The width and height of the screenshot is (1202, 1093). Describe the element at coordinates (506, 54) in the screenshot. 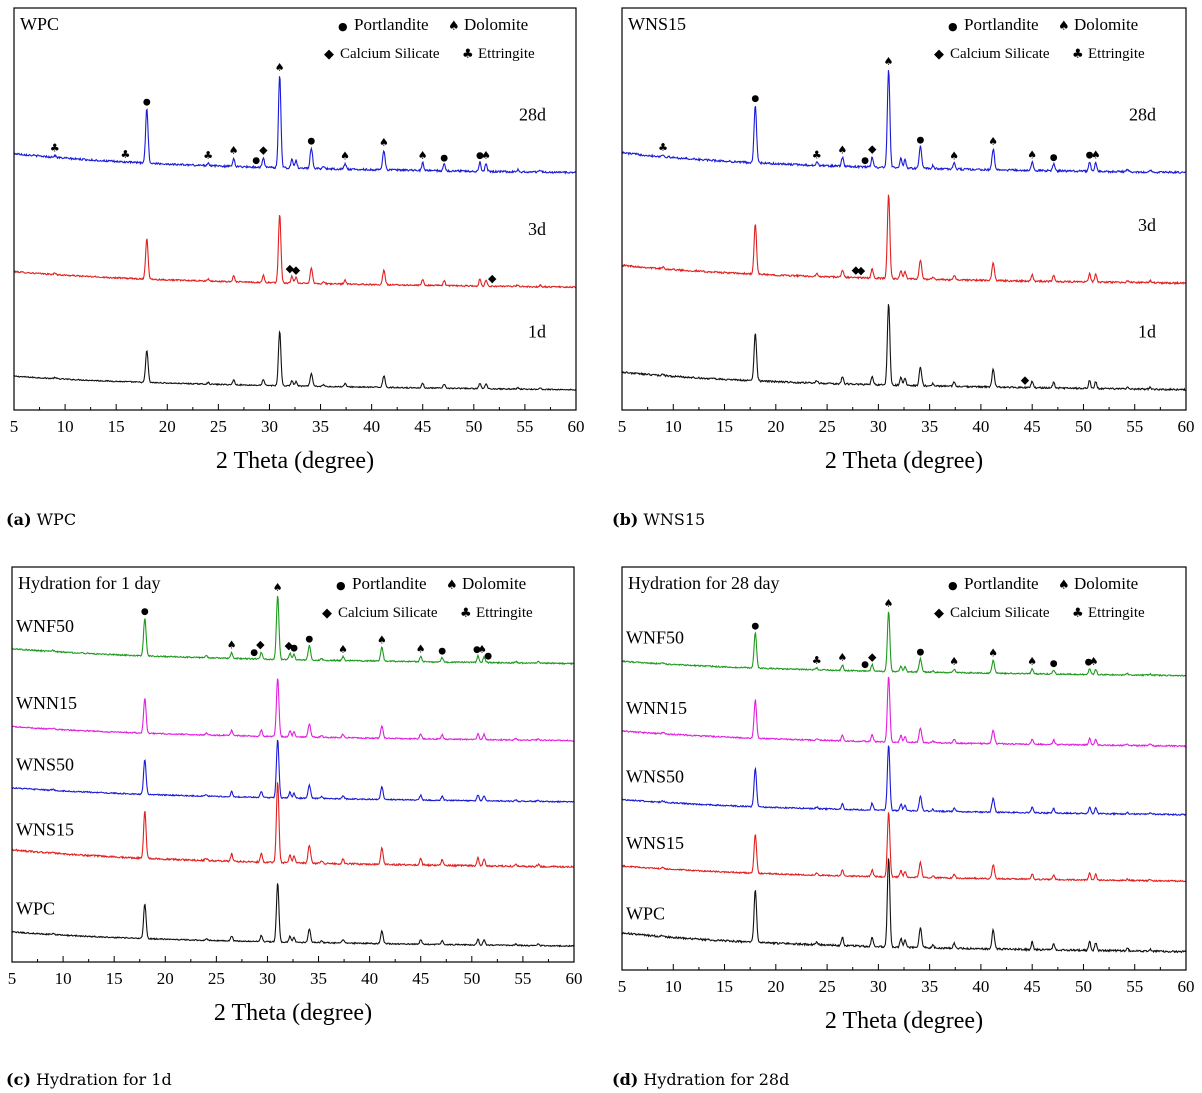

I see `legend-ettringite-label: Ettringite` at that location.